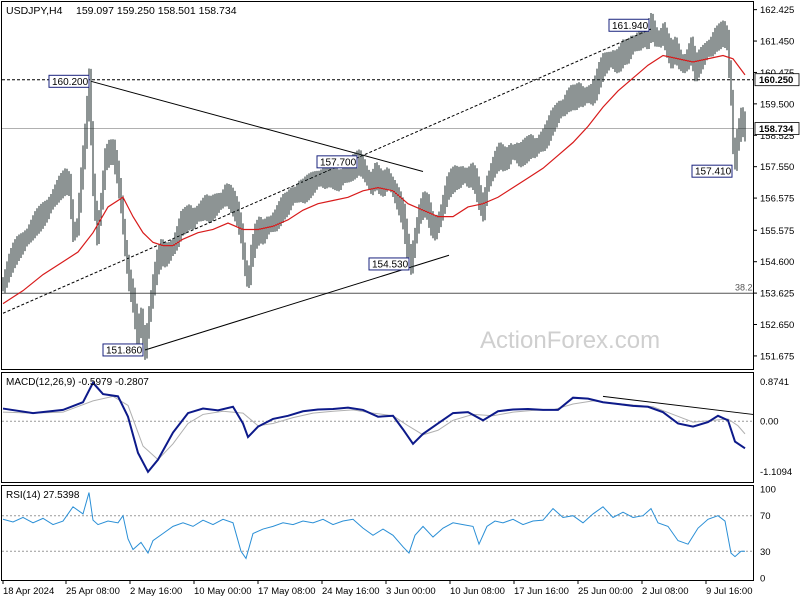 The width and height of the screenshot is (800, 600). I want to click on rsi-axis-label: 70, so click(765, 516).